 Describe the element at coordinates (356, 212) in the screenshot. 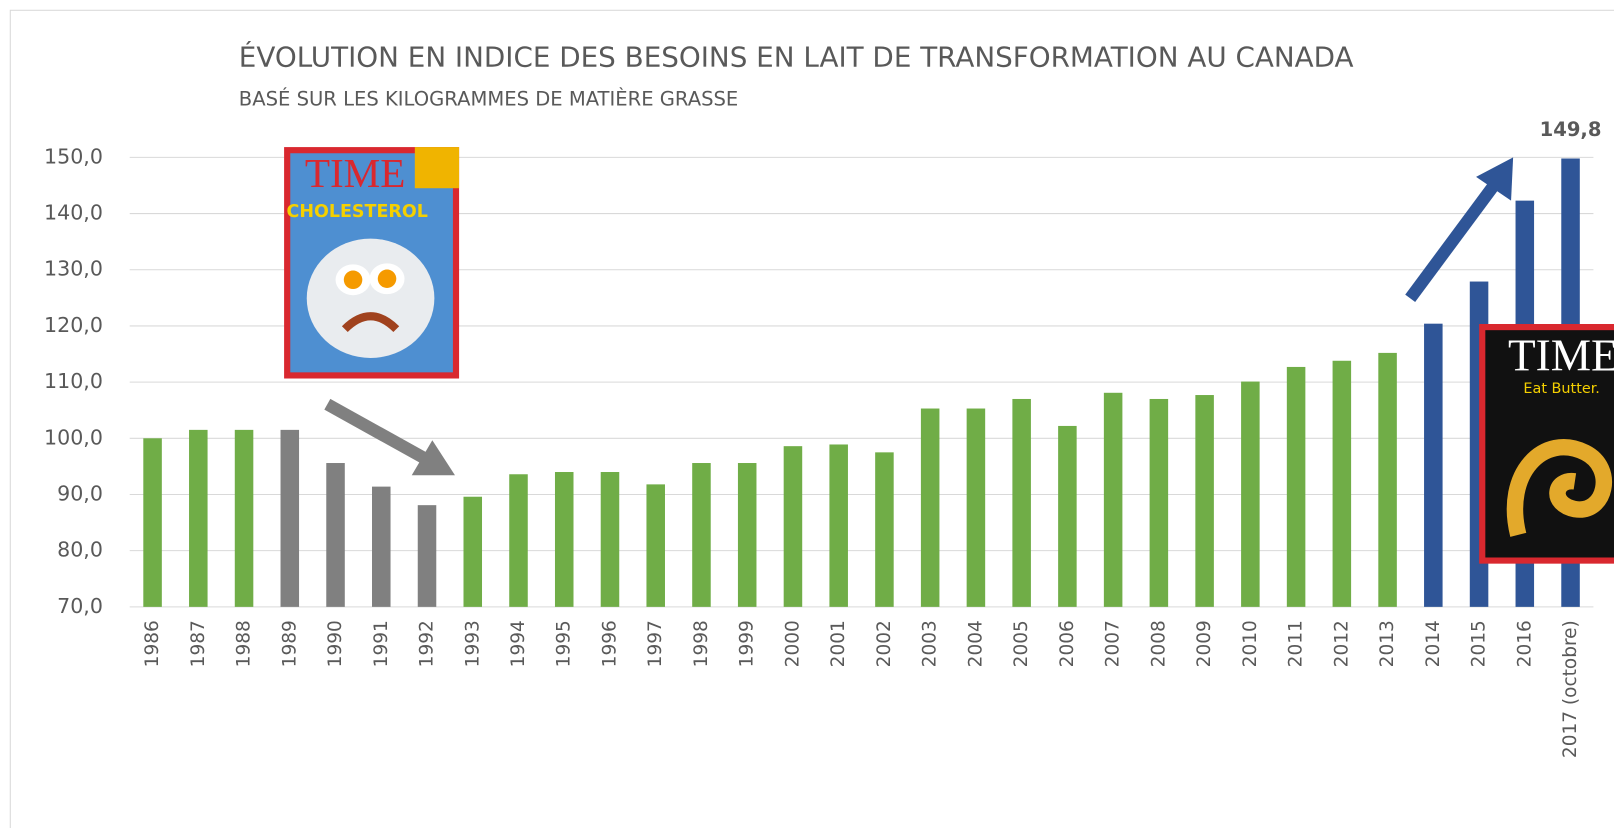

I see `cover-headline: CHOLESTEROL` at that location.